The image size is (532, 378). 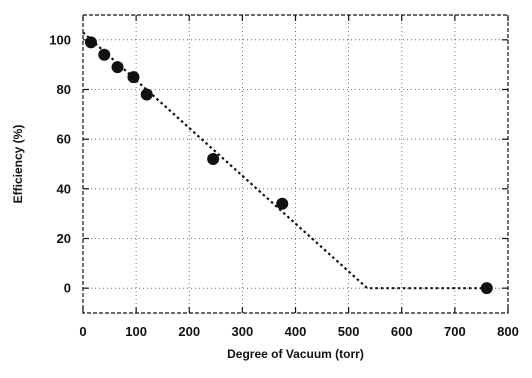 What do you see at coordinates (349, 331) in the screenshot?
I see `x-tick-label: 500` at bounding box center [349, 331].